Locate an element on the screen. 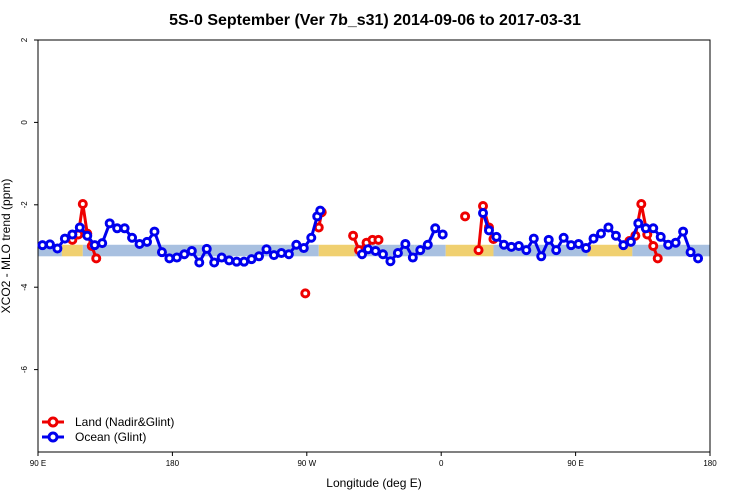  x-tick-label: 0 is located at coordinates (441, 463).